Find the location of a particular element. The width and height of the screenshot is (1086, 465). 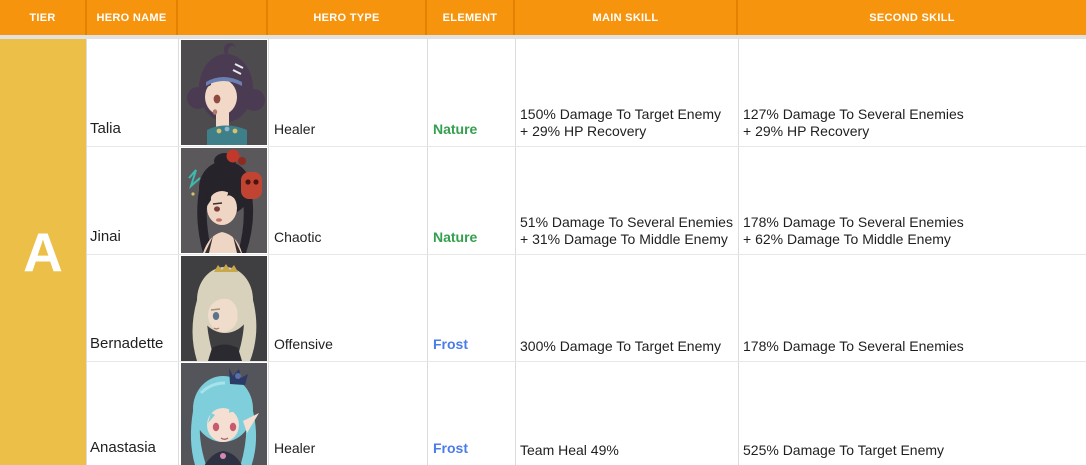

main-skill: Team Heal 49% is located at coordinates (626, 413).